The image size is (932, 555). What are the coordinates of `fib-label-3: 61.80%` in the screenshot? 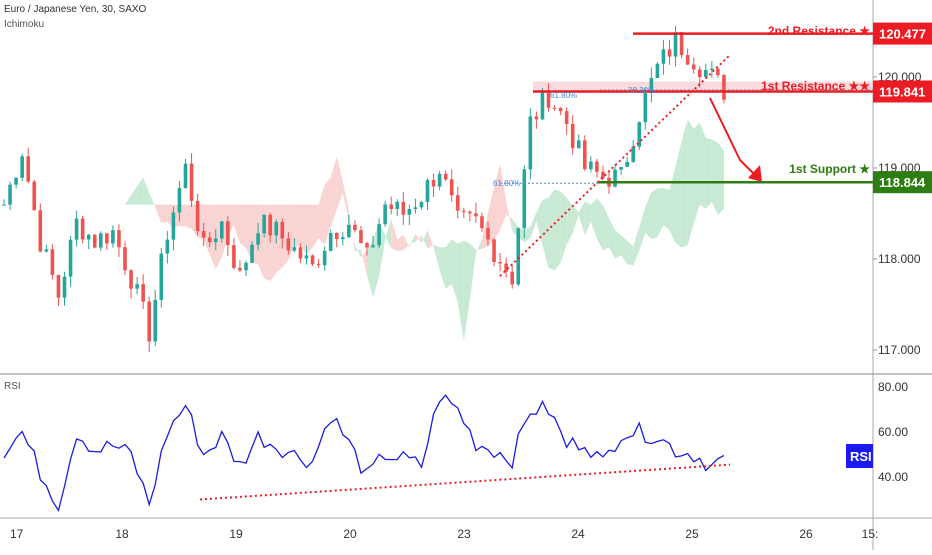 It's located at (563, 95).